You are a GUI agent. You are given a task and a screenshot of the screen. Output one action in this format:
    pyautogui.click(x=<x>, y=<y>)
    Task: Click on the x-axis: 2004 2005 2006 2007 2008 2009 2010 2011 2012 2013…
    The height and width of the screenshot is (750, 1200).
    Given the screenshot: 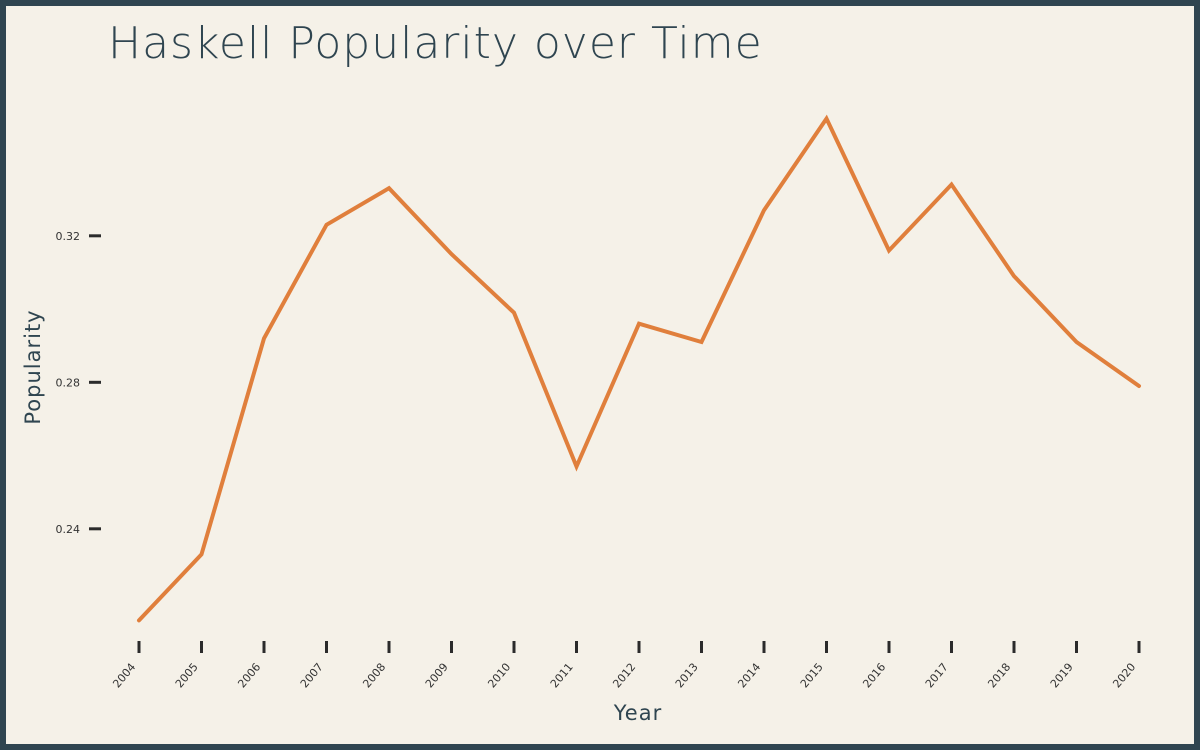 What is the action you would take?
    pyautogui.click(x=625, y=666)
    